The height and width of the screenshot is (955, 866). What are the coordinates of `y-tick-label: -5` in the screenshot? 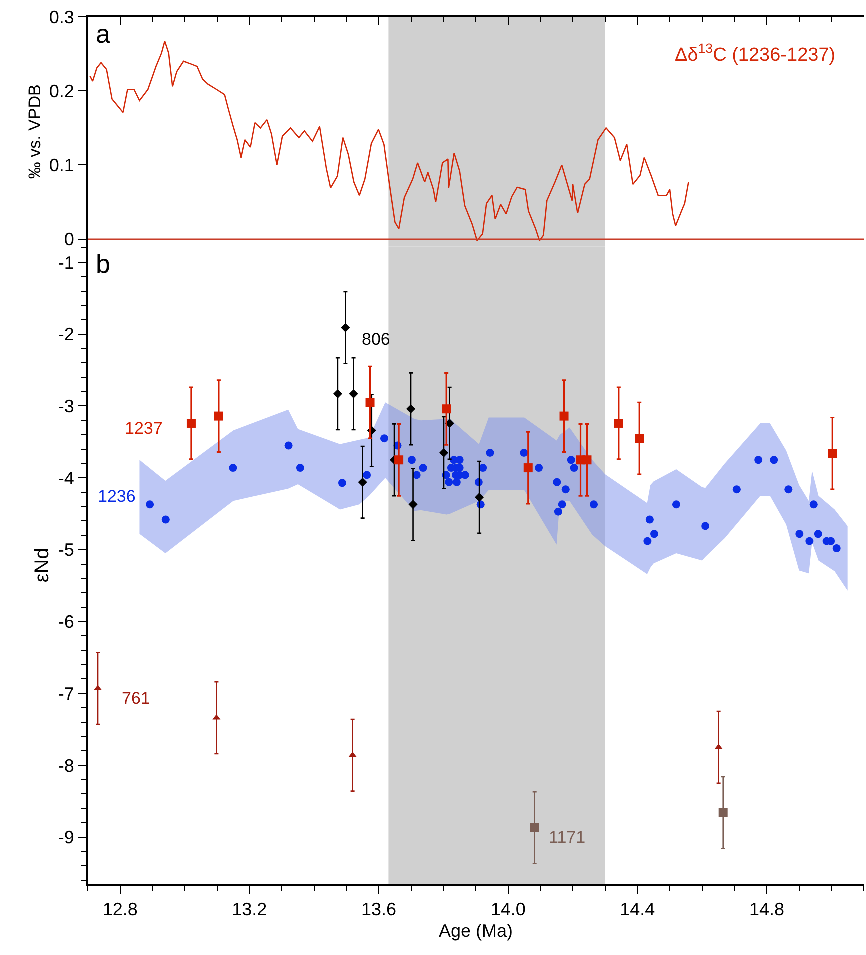 It's located at (66, 550).